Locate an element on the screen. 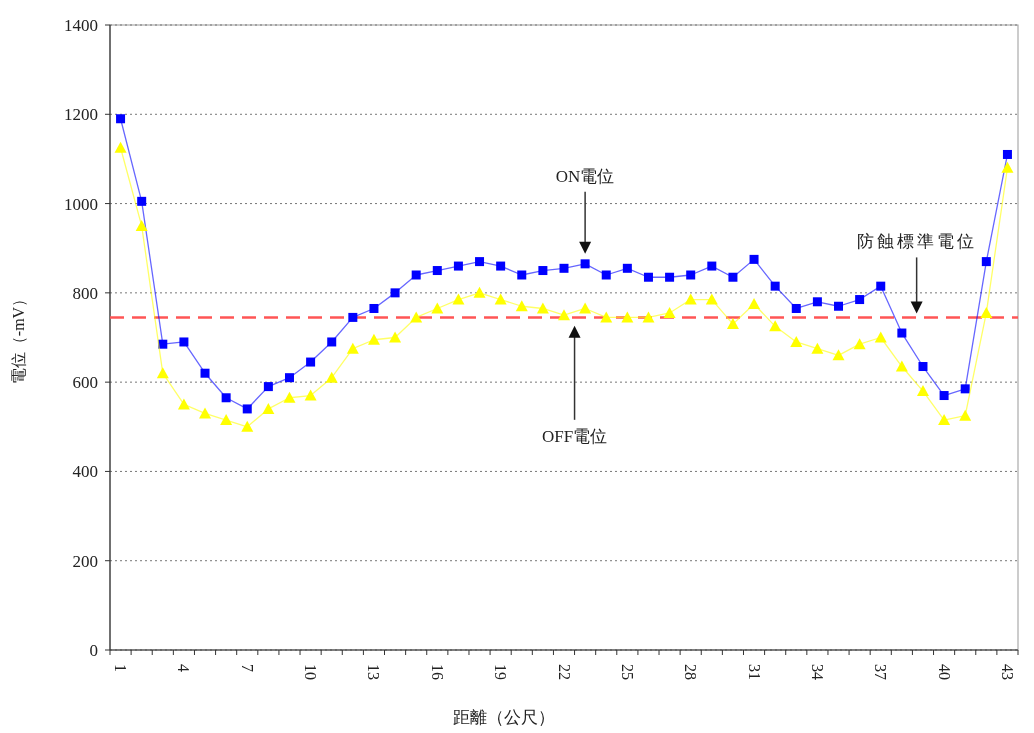  y-axis-title: 電位（-mV） is located at coordinates (18, 337).